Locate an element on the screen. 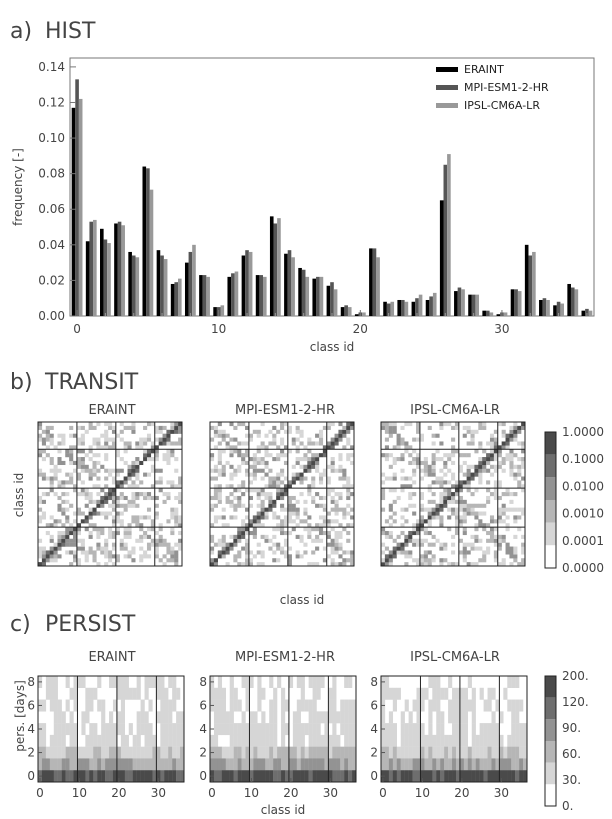 Image resolution: width=612 pixels, height=819 pixels. persist-title-1: ERAINT is located at coordinates (111, 657).